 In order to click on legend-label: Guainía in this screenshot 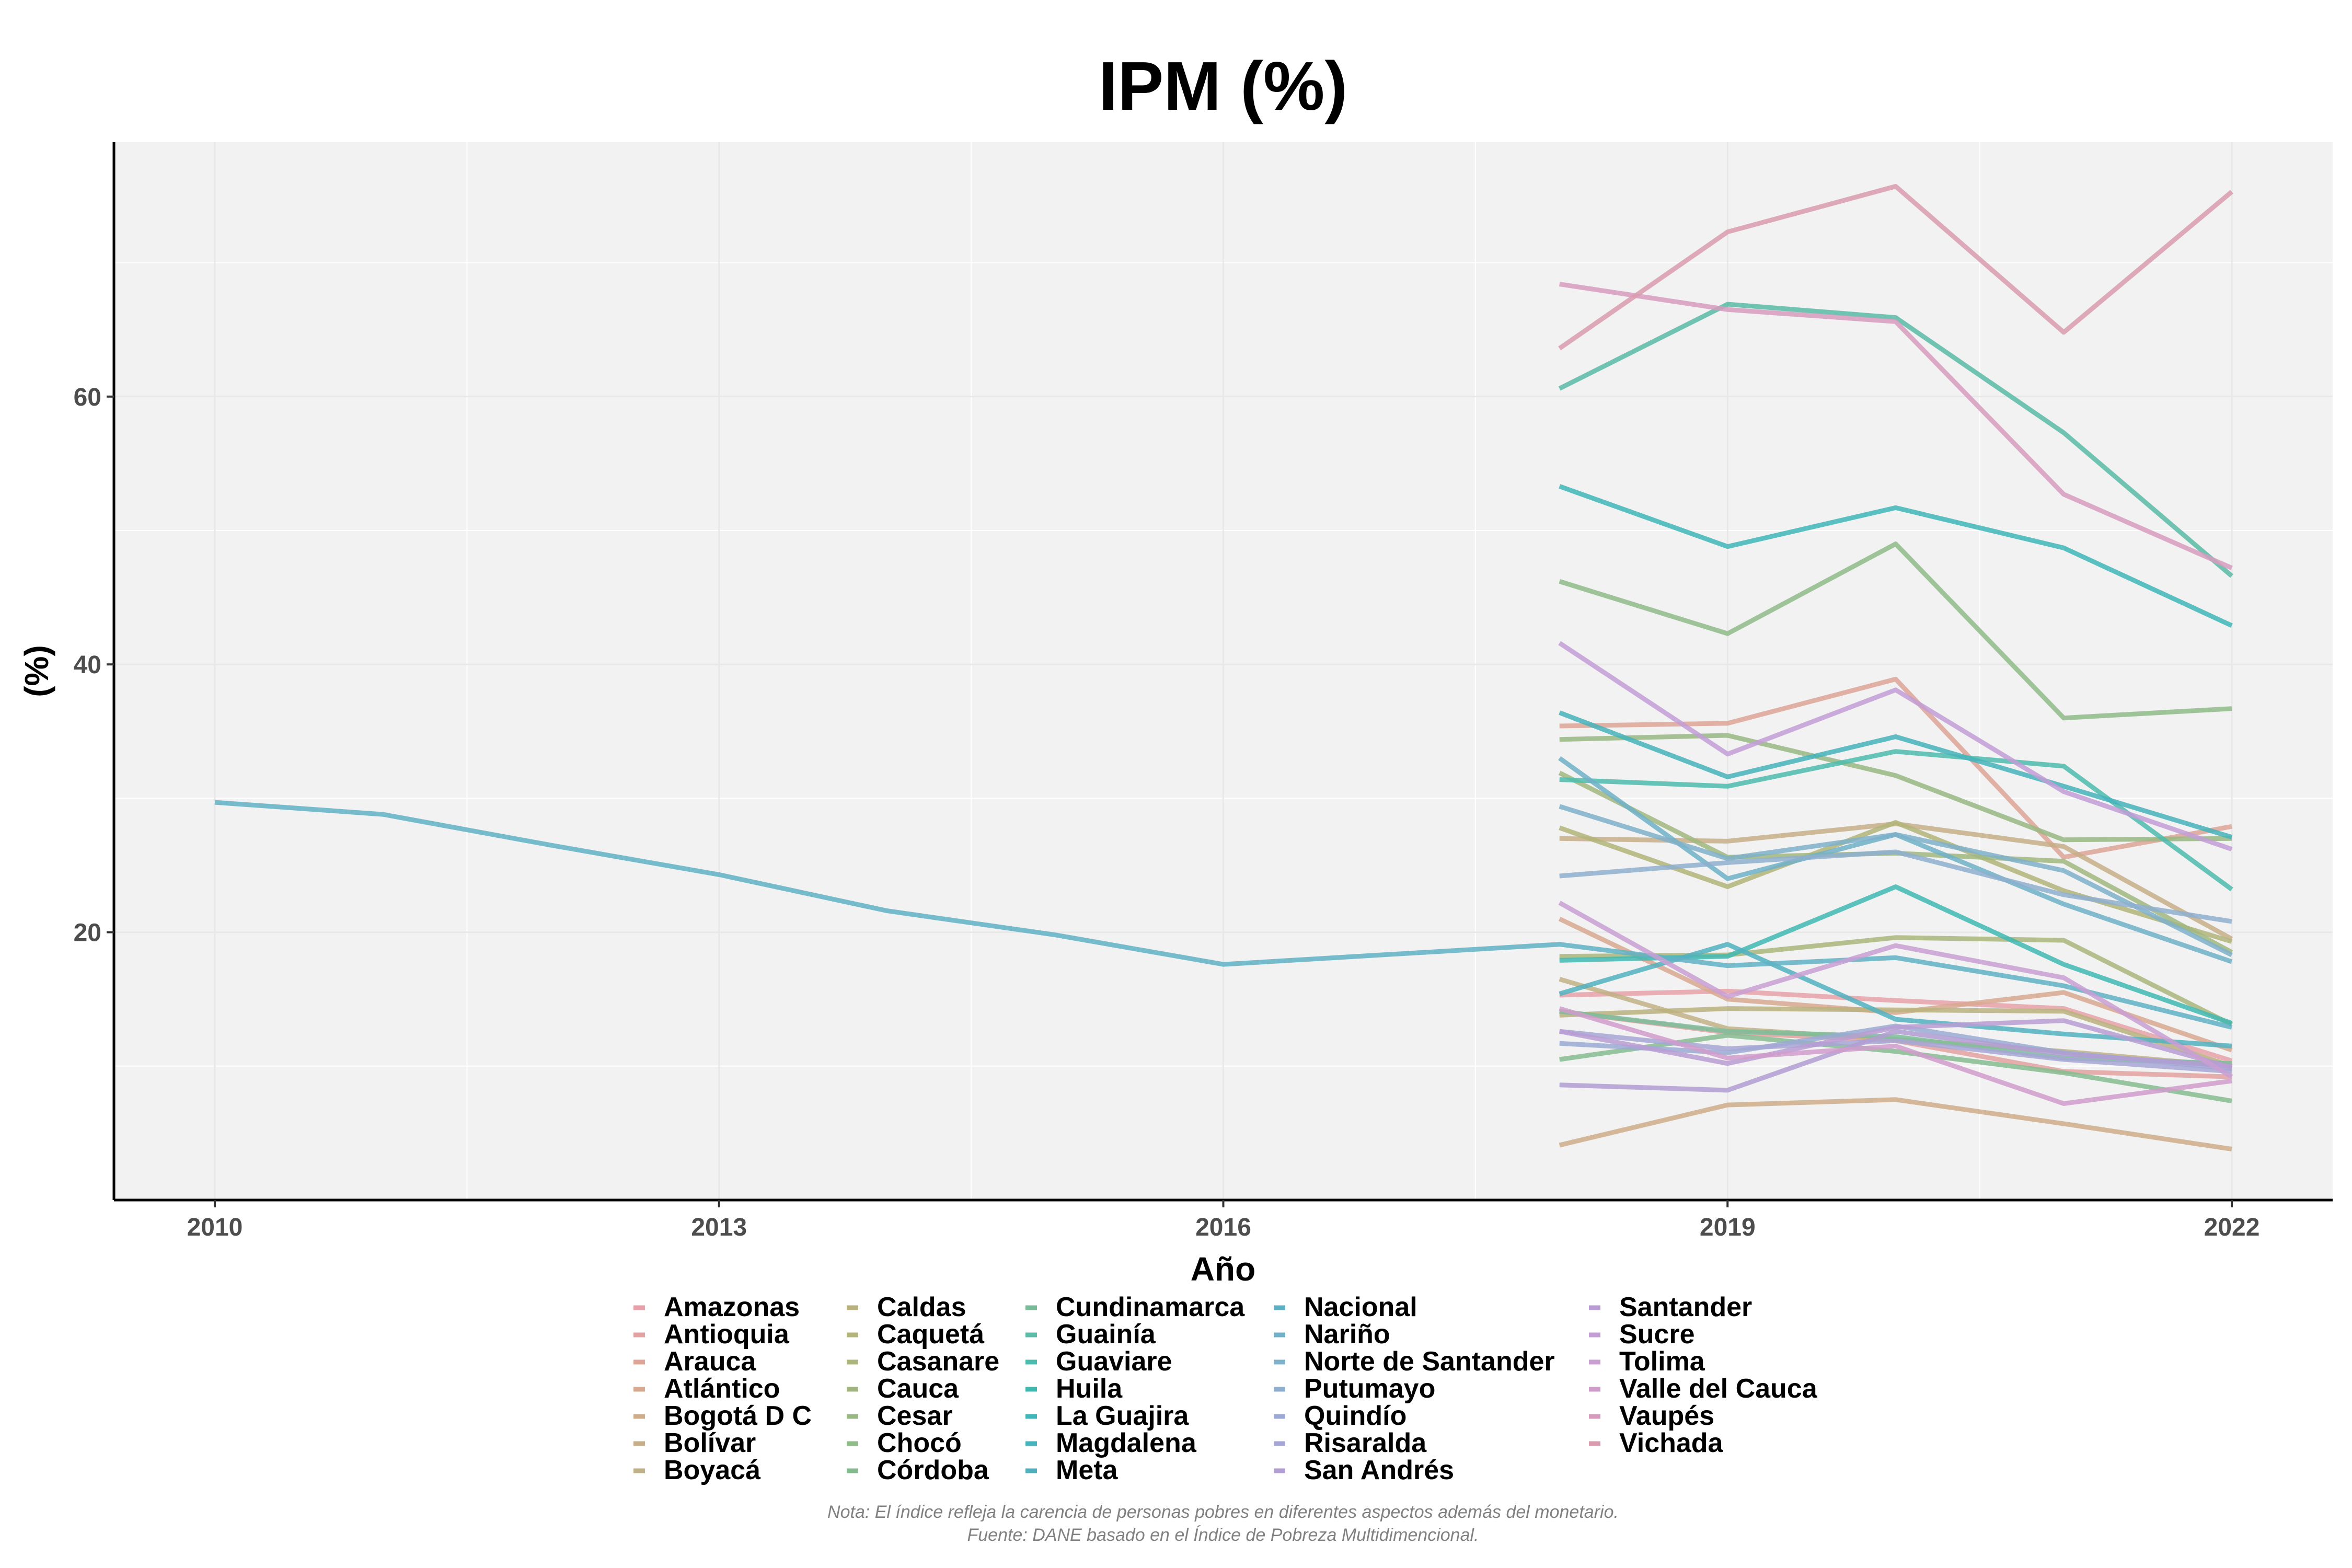, I will do `click(1106, 1334)`.